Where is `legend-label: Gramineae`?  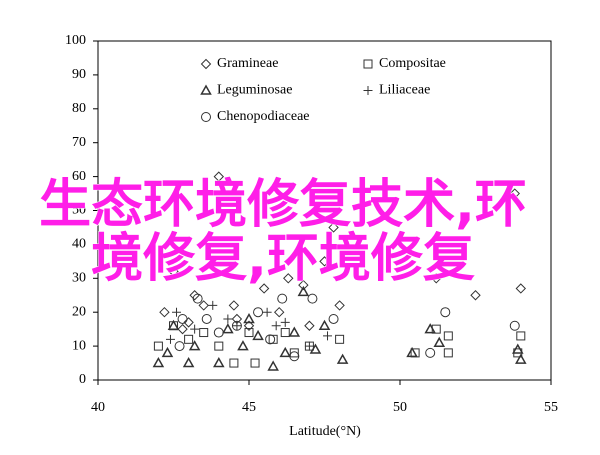 legend-label: Gramineae is located at coordinates (247, 63).